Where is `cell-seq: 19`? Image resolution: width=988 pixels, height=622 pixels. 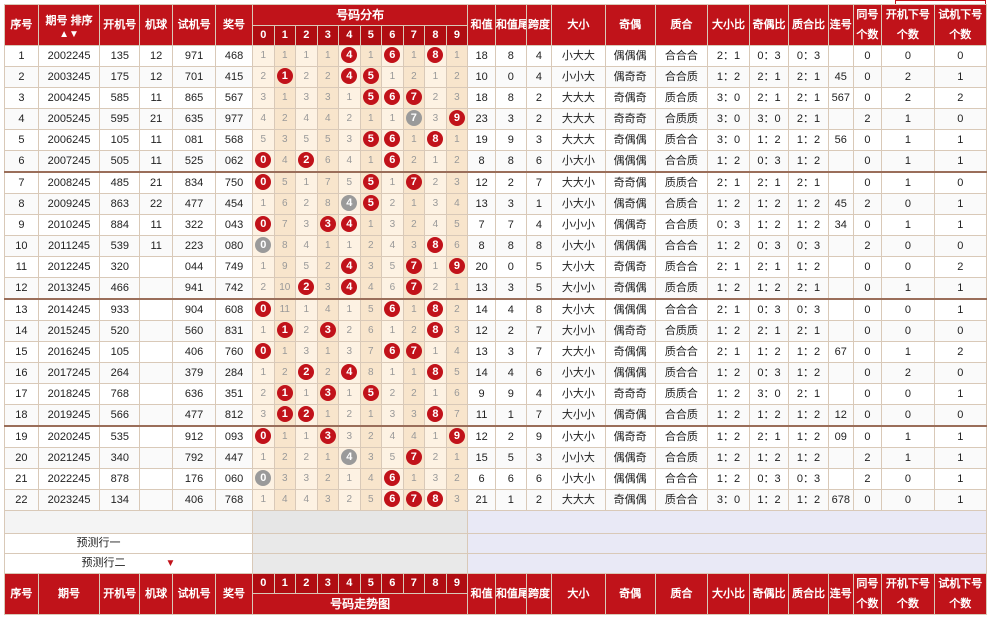 cell-seq: 19 is located at coordinates (21, 436).